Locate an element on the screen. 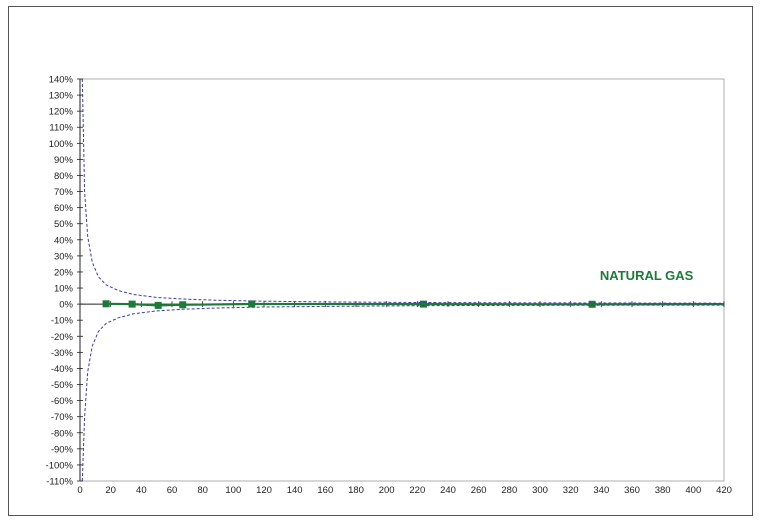  y-tick-label: 40% is located at coordinates (64, 240).